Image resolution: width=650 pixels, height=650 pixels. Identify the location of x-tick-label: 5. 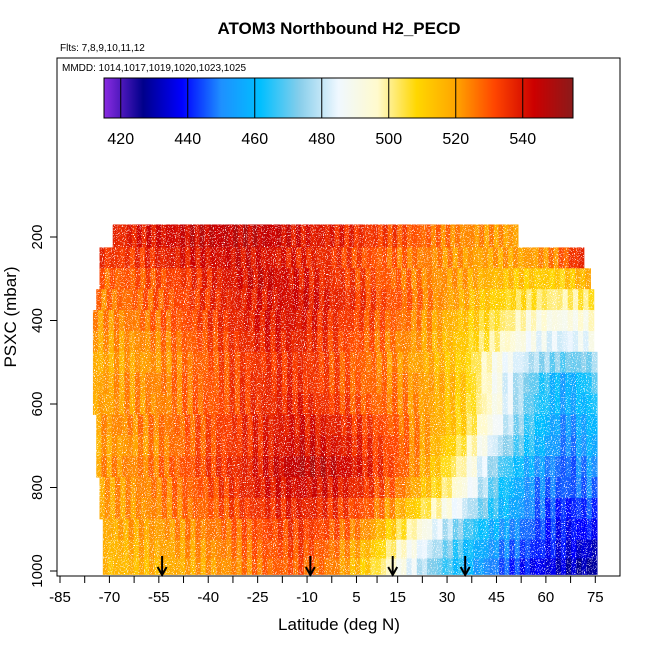
(356, 597).